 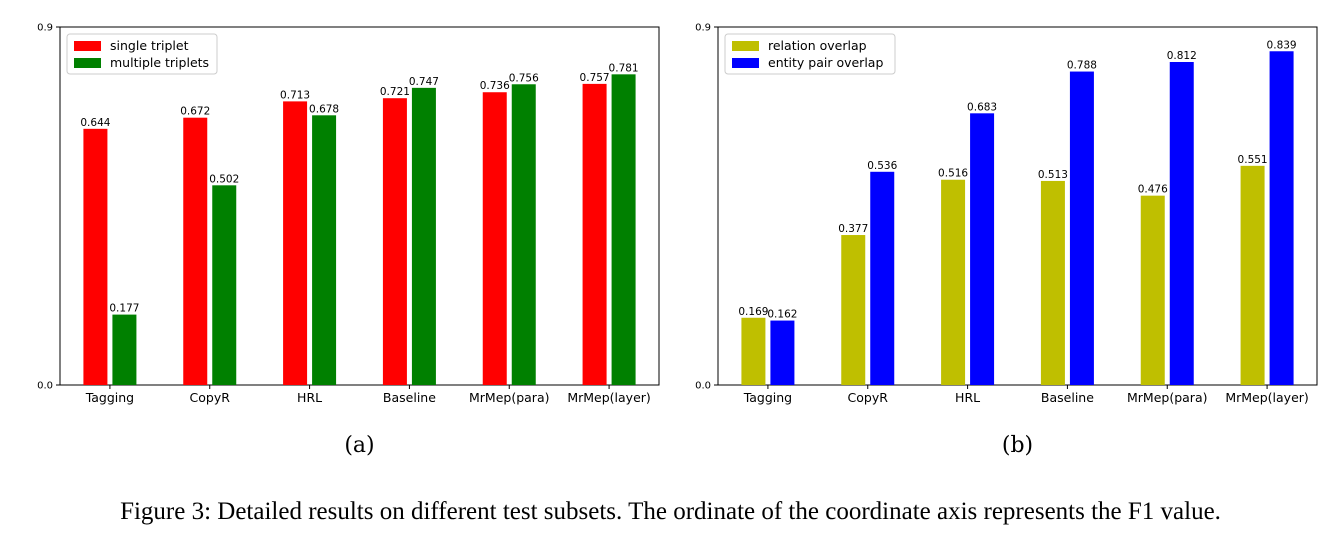 I want to click on panel-label: (b), so click(x=1017, y=445).